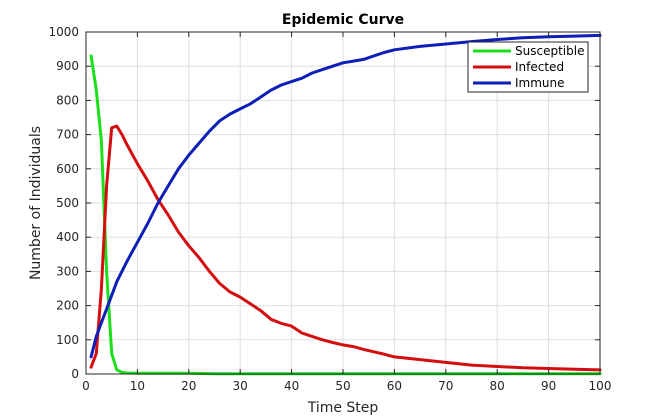  What do you see at coordinates (67, 237) in the screenshot?
I see `y-tick-label: 400` at bounding box center [67, 237].